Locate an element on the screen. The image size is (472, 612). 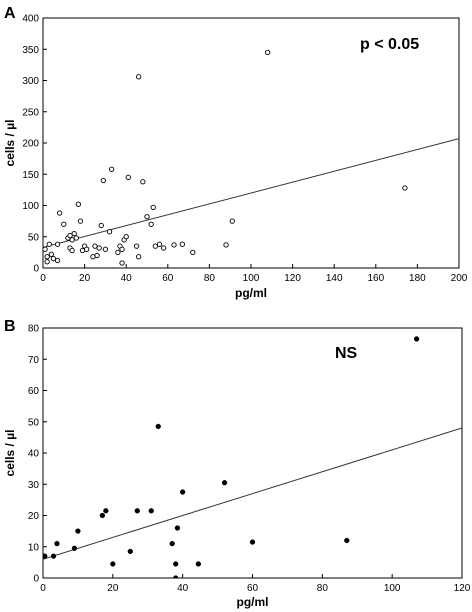
panel-label-b: B is located at coordinates (10, 326).